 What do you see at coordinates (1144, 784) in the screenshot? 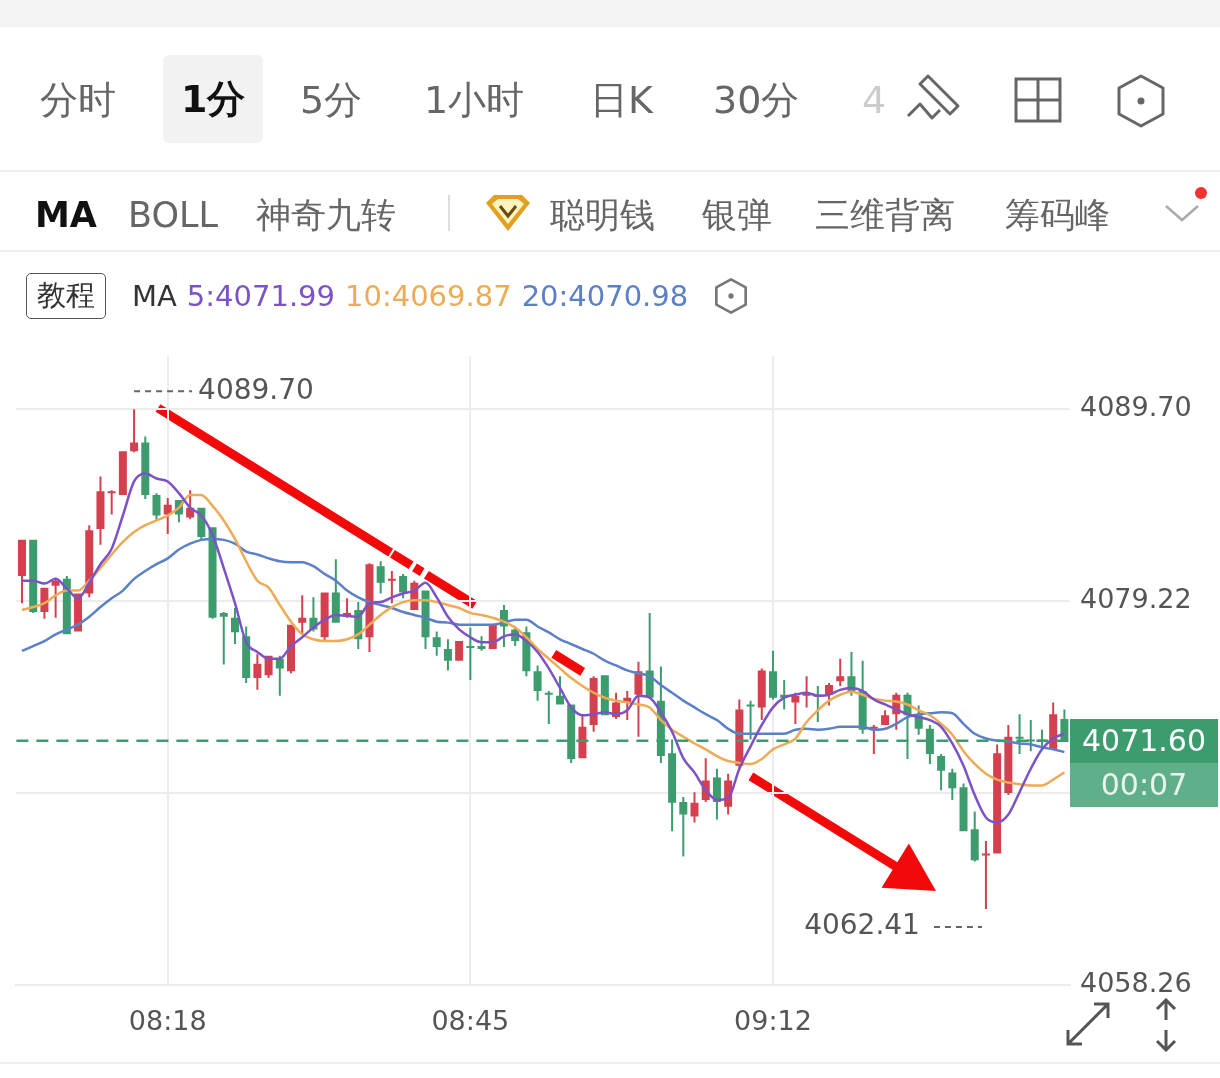
I see `text: 00:07` at bounding box center [1144, 784].